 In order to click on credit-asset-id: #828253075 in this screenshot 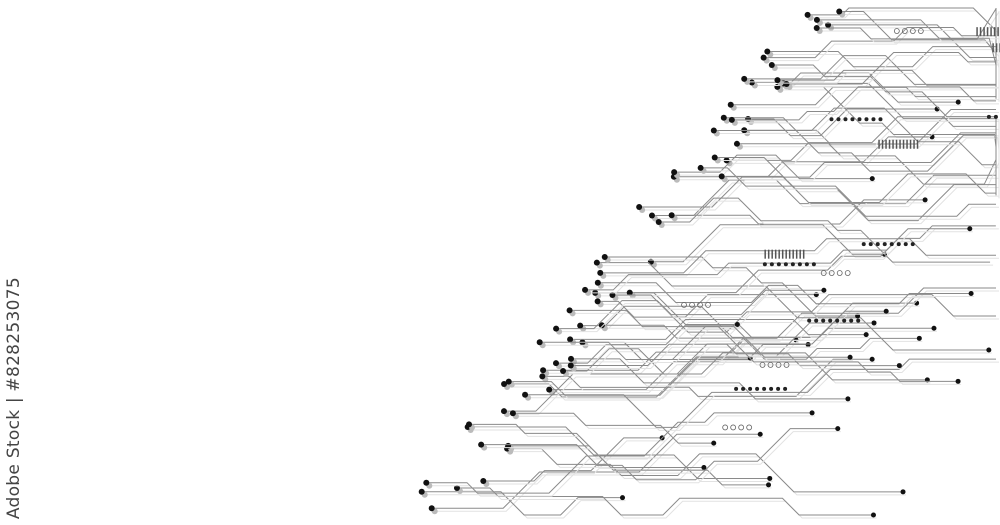, I will do `click(14, 334)`.